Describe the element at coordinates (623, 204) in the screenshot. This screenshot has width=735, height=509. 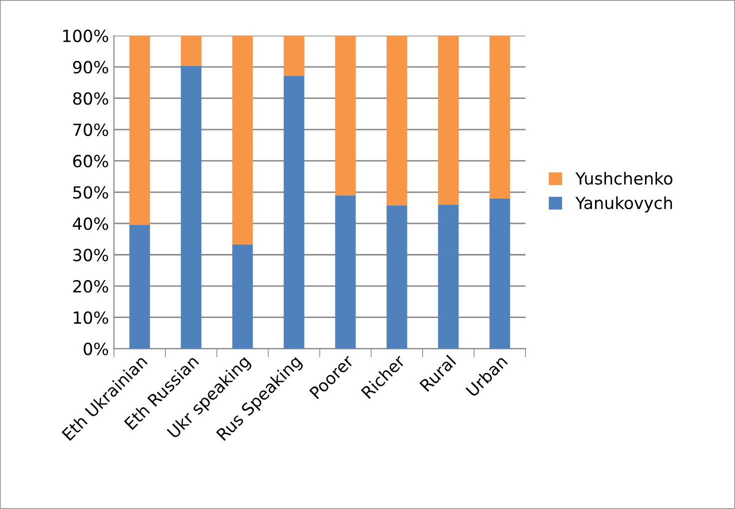
I see `legend-label: Yanukovych` at that location.